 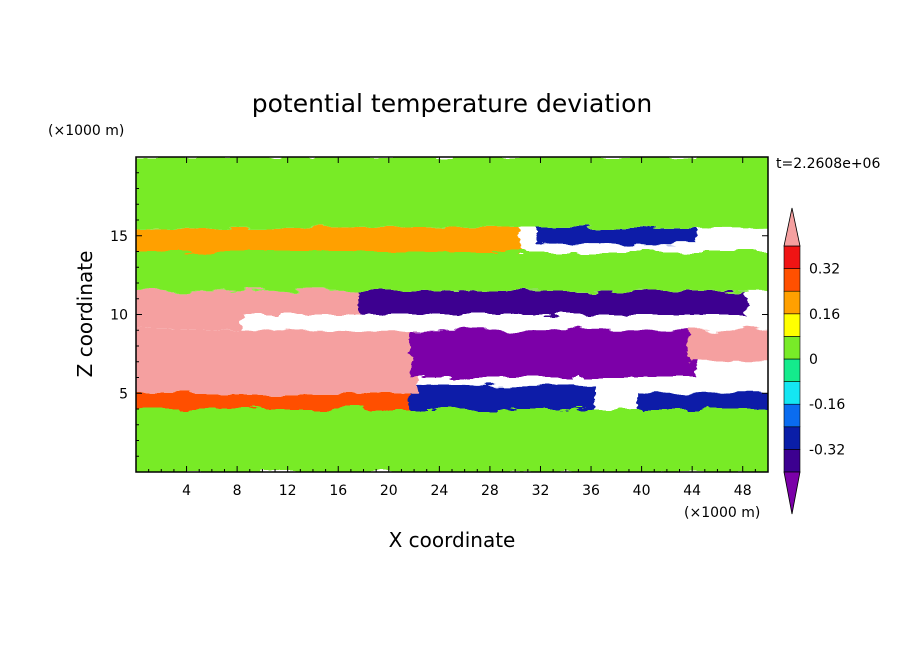 What do you see at coordinates (86, 131) in the screenshot?
I see `y-unit-label: (×1000 m)` at bounding box center [86, 131].